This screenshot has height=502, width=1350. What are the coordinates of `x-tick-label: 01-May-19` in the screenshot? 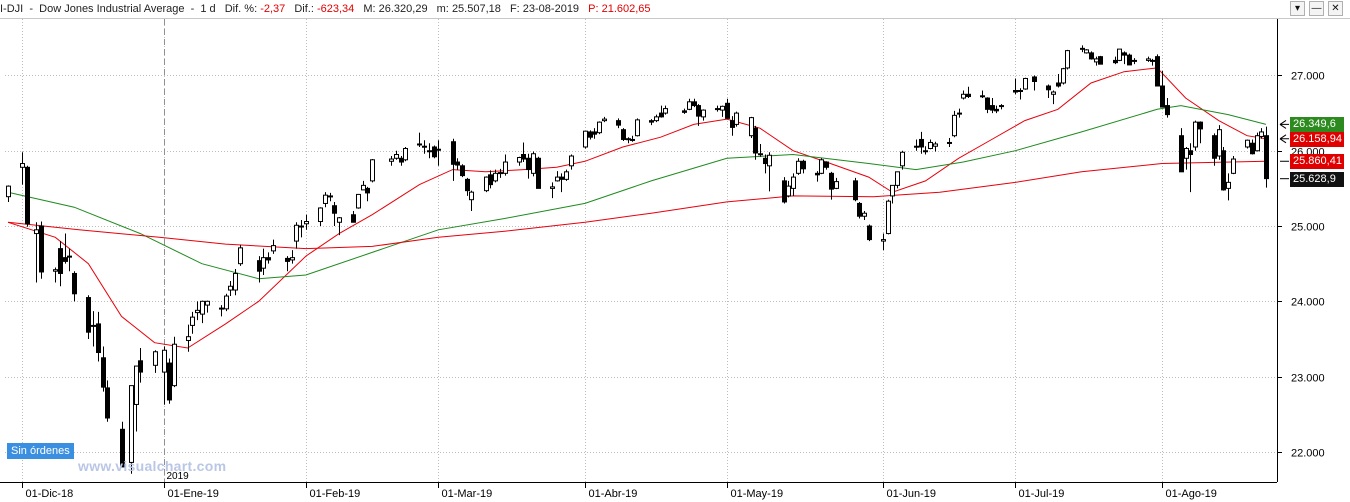 It's located at (757, 494).